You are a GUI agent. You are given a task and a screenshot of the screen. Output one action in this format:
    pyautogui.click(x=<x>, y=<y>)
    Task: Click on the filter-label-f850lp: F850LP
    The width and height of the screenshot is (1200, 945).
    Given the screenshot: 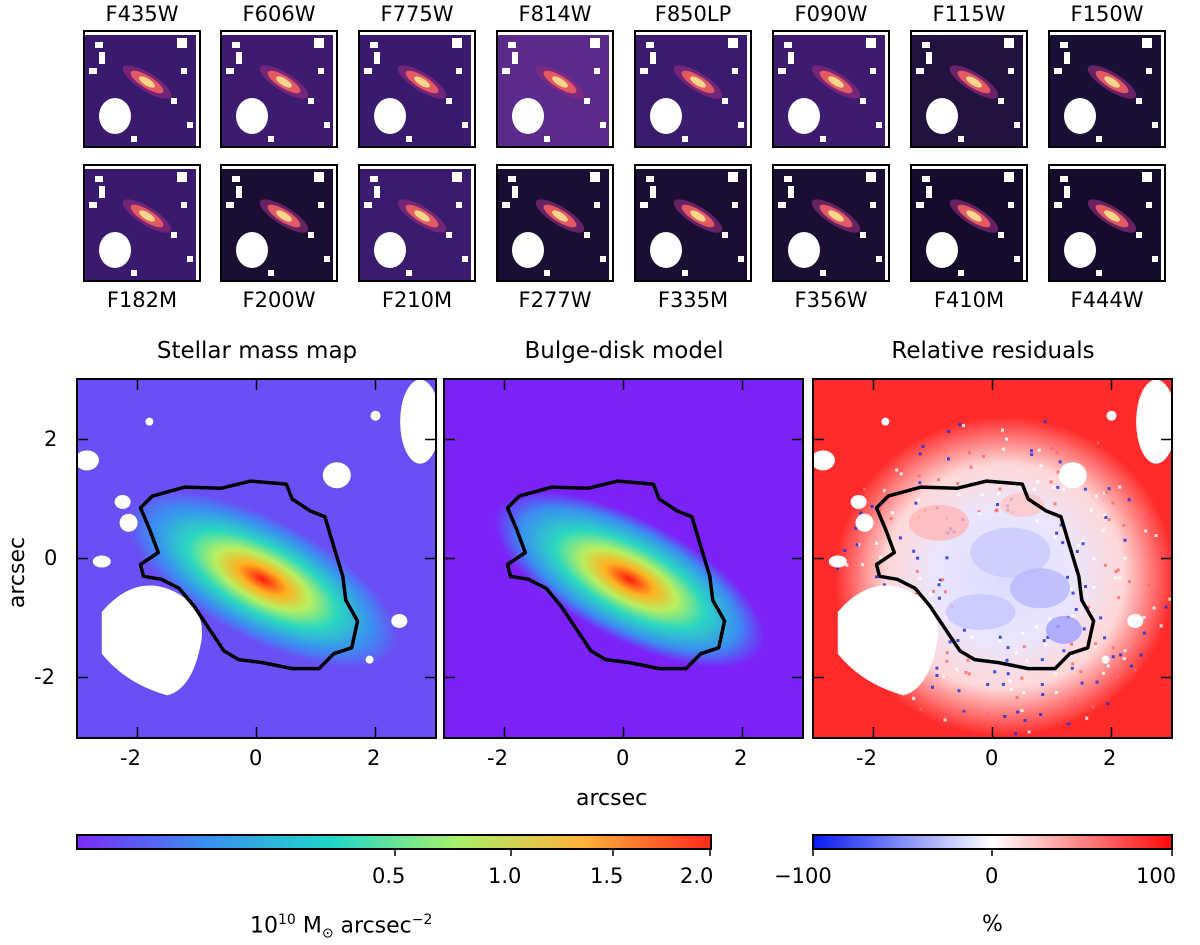 What is the action you would take?
    pyautogui.click(x=693, y=14)
    